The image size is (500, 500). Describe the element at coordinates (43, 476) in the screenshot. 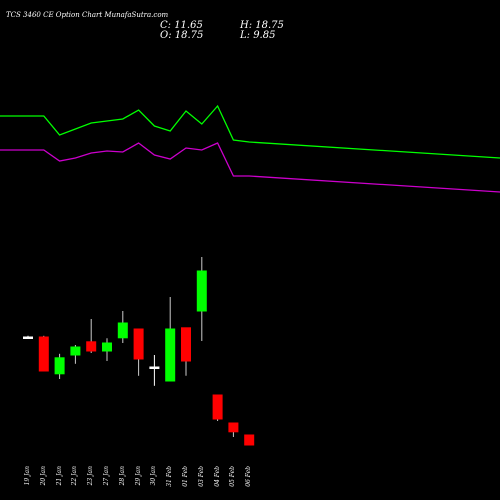

I see `x-tick-label: 20 Jan` at that location.